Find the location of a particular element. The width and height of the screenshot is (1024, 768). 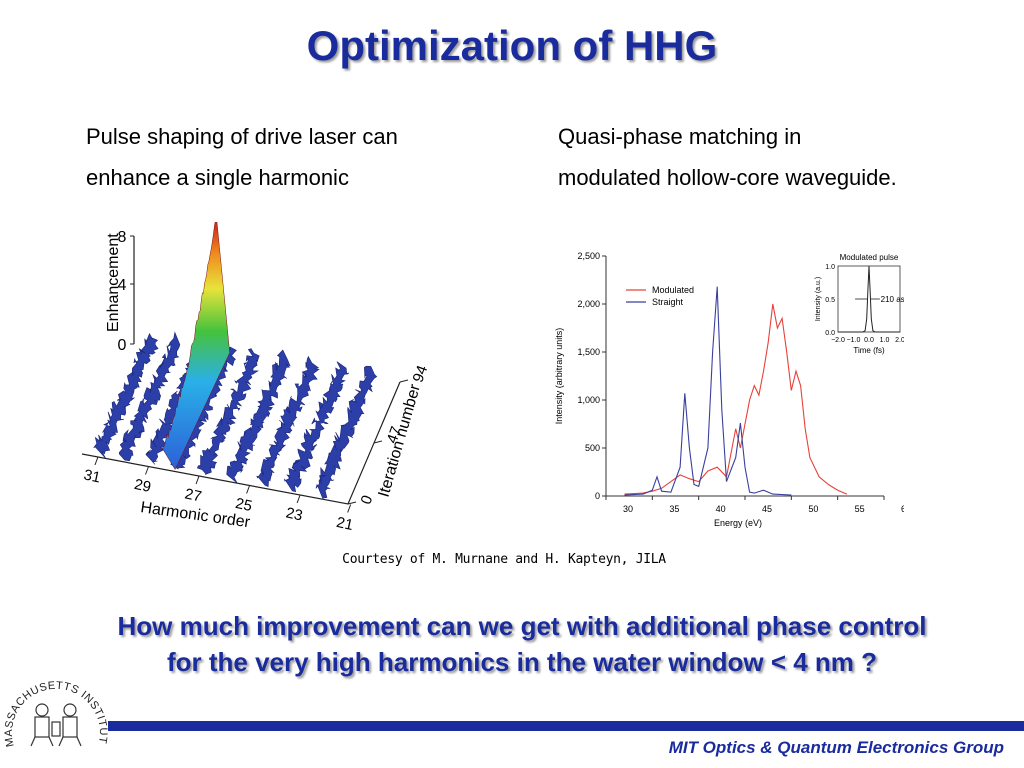

inset-y-tick-label: 1.0 is located at coordinates (830, 267).